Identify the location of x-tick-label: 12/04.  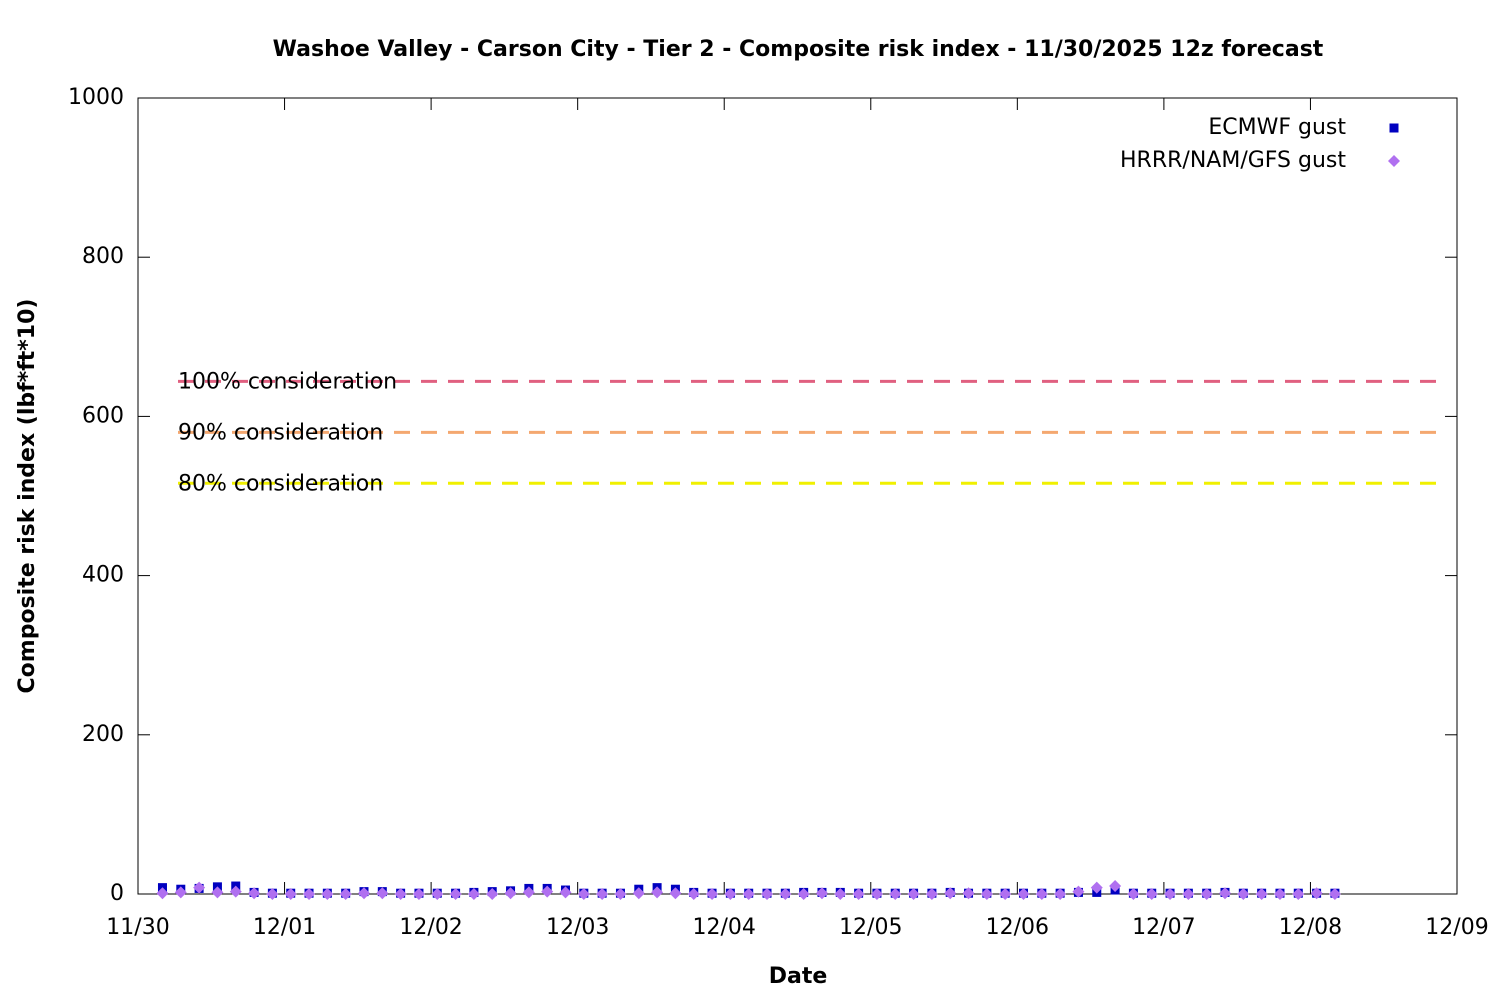
(724, 927).